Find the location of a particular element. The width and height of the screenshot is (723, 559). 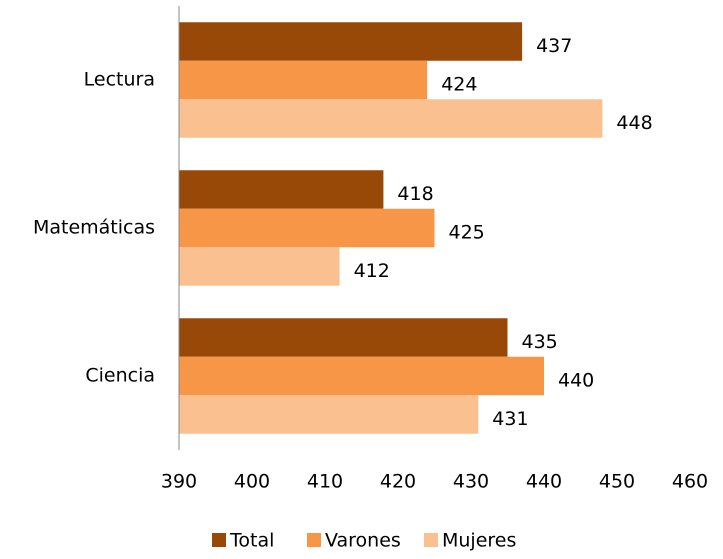

data-label: 448 is located at coordinates (634, 123).